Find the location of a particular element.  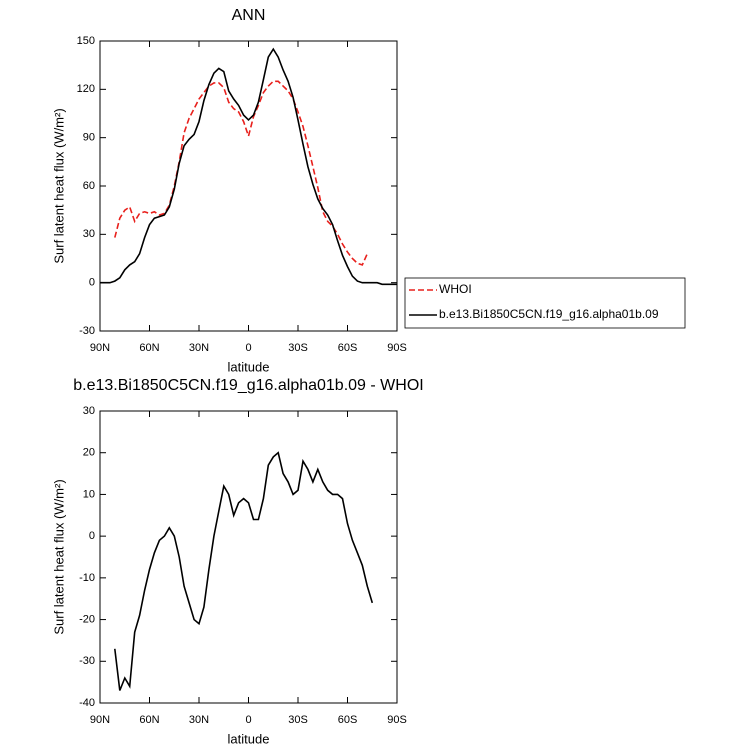

y-tick-label: 150 is located at coordinates (86, 41).